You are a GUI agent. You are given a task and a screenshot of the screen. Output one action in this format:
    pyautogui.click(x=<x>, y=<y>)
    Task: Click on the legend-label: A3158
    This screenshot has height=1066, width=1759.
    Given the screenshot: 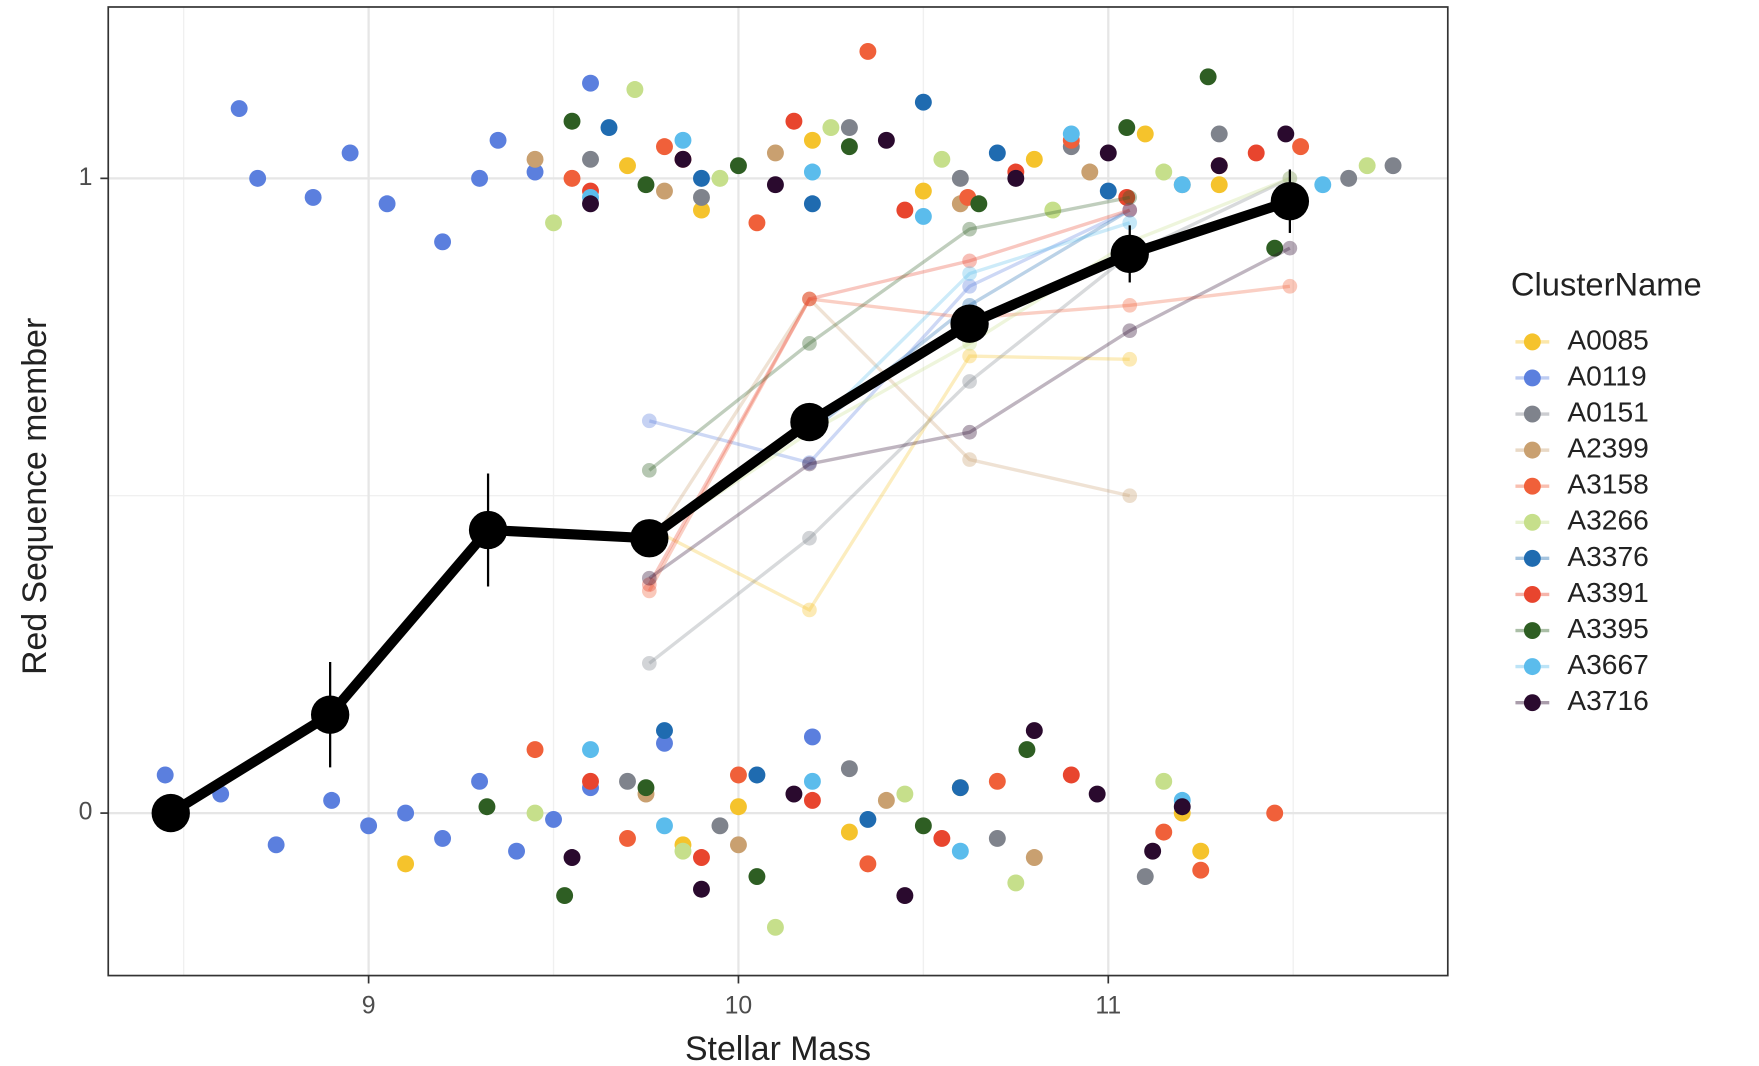 What is the action you would take?
    pyautogui.click(x=1607, y=484)
    